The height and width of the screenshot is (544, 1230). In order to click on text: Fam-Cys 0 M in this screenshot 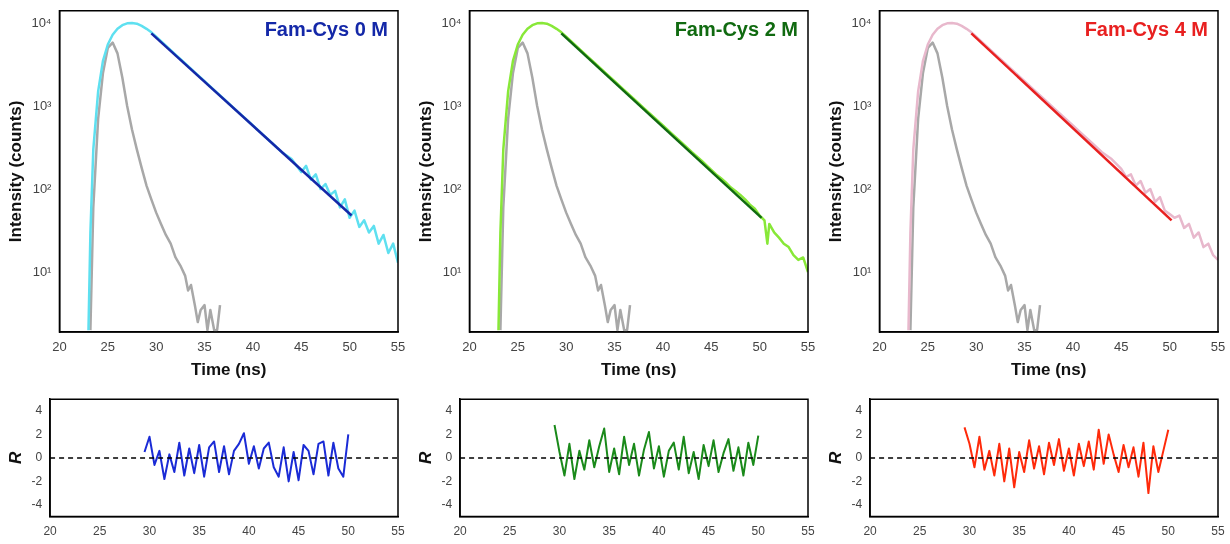, I will do `click(326, 29)`.